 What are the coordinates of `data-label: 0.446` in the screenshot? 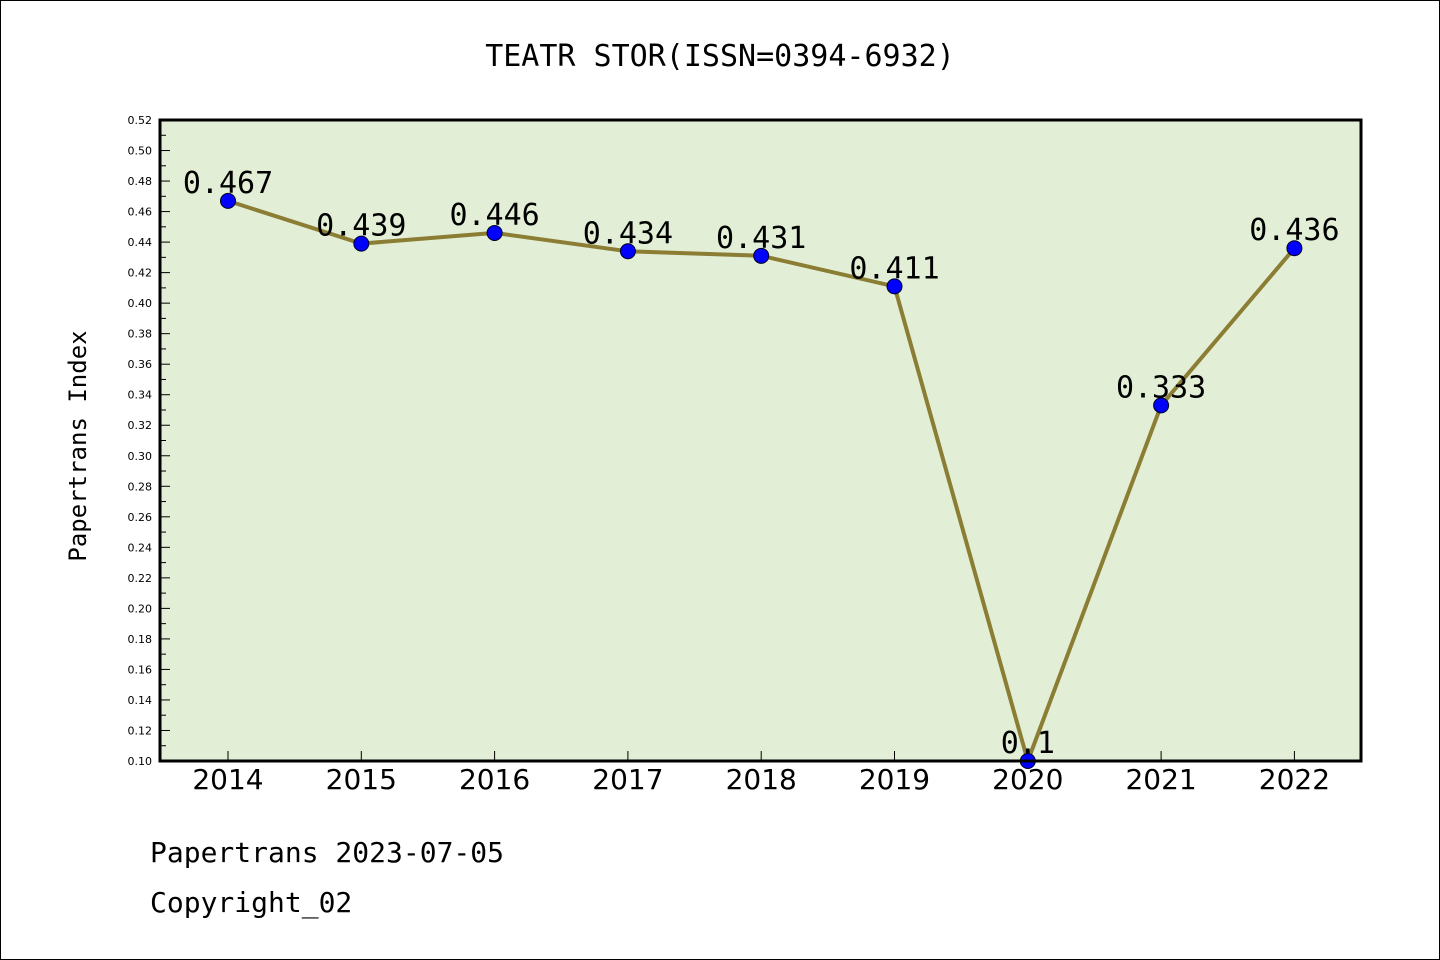 It's located at (494, 215).